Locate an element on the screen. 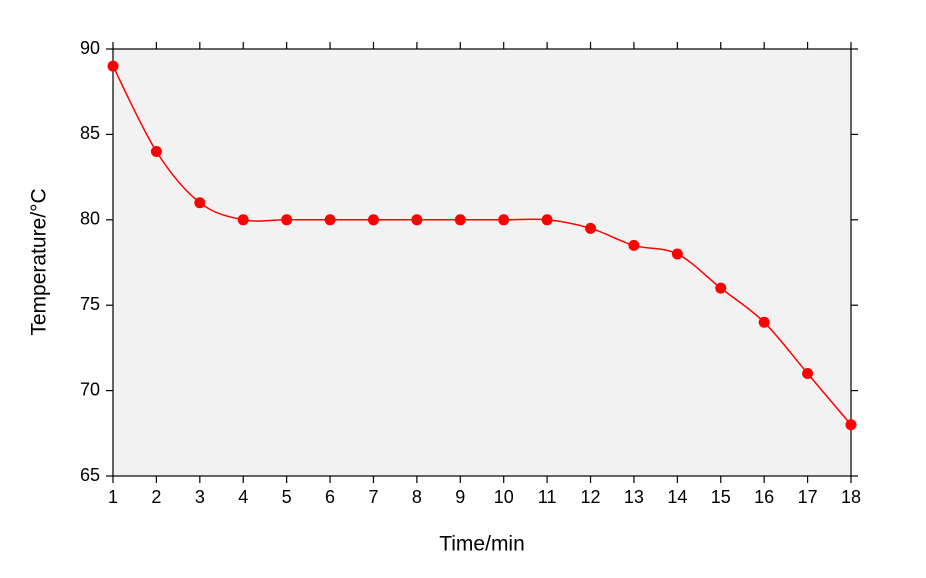 Image resolution: width=926 pixels, height=578 pixels. x-tick-label: 12 is located at coordinates (591, 497).